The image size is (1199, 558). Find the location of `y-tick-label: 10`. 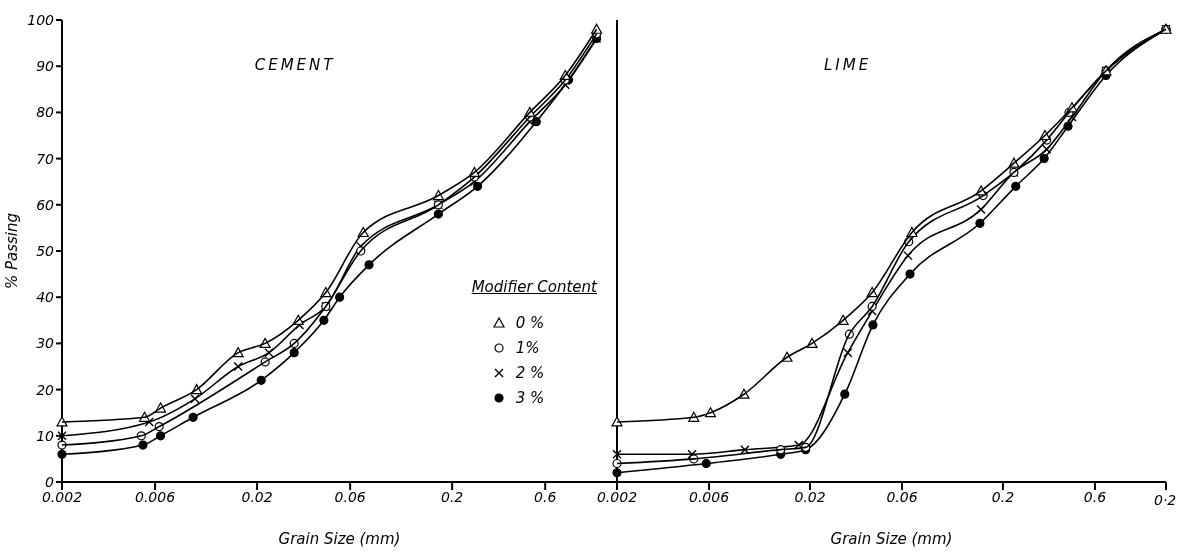

y-tick-label: 10 is located at coordinates (45, 435).